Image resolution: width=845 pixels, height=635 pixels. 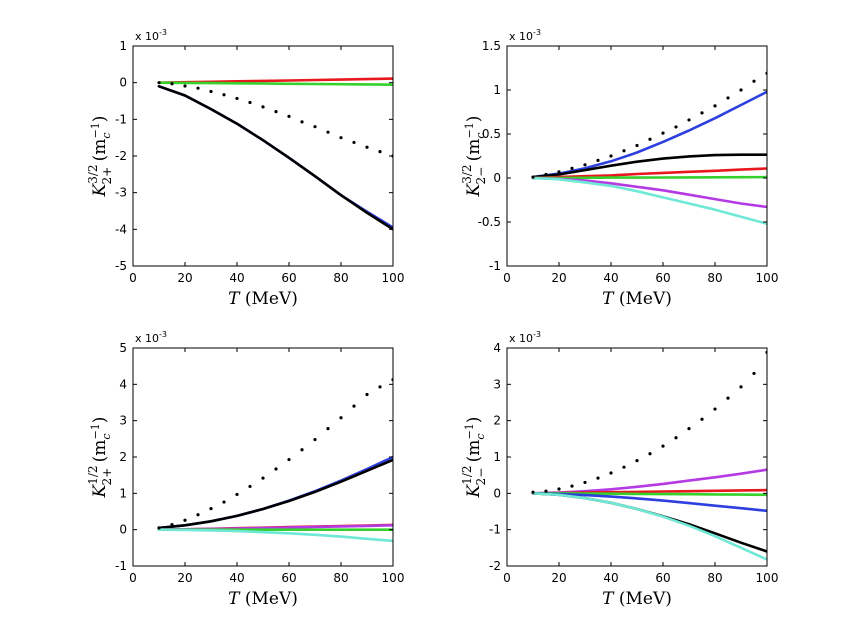 I want to click on x-tick-label: 20, so click(x=558, y=578).